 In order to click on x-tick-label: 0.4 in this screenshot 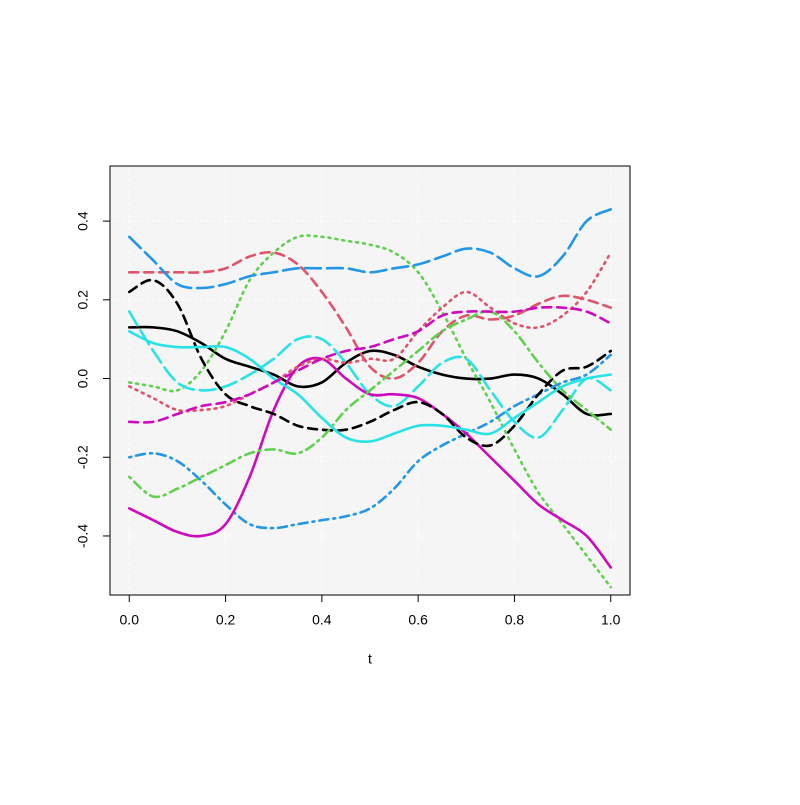, I will do `click(322, 620)`.